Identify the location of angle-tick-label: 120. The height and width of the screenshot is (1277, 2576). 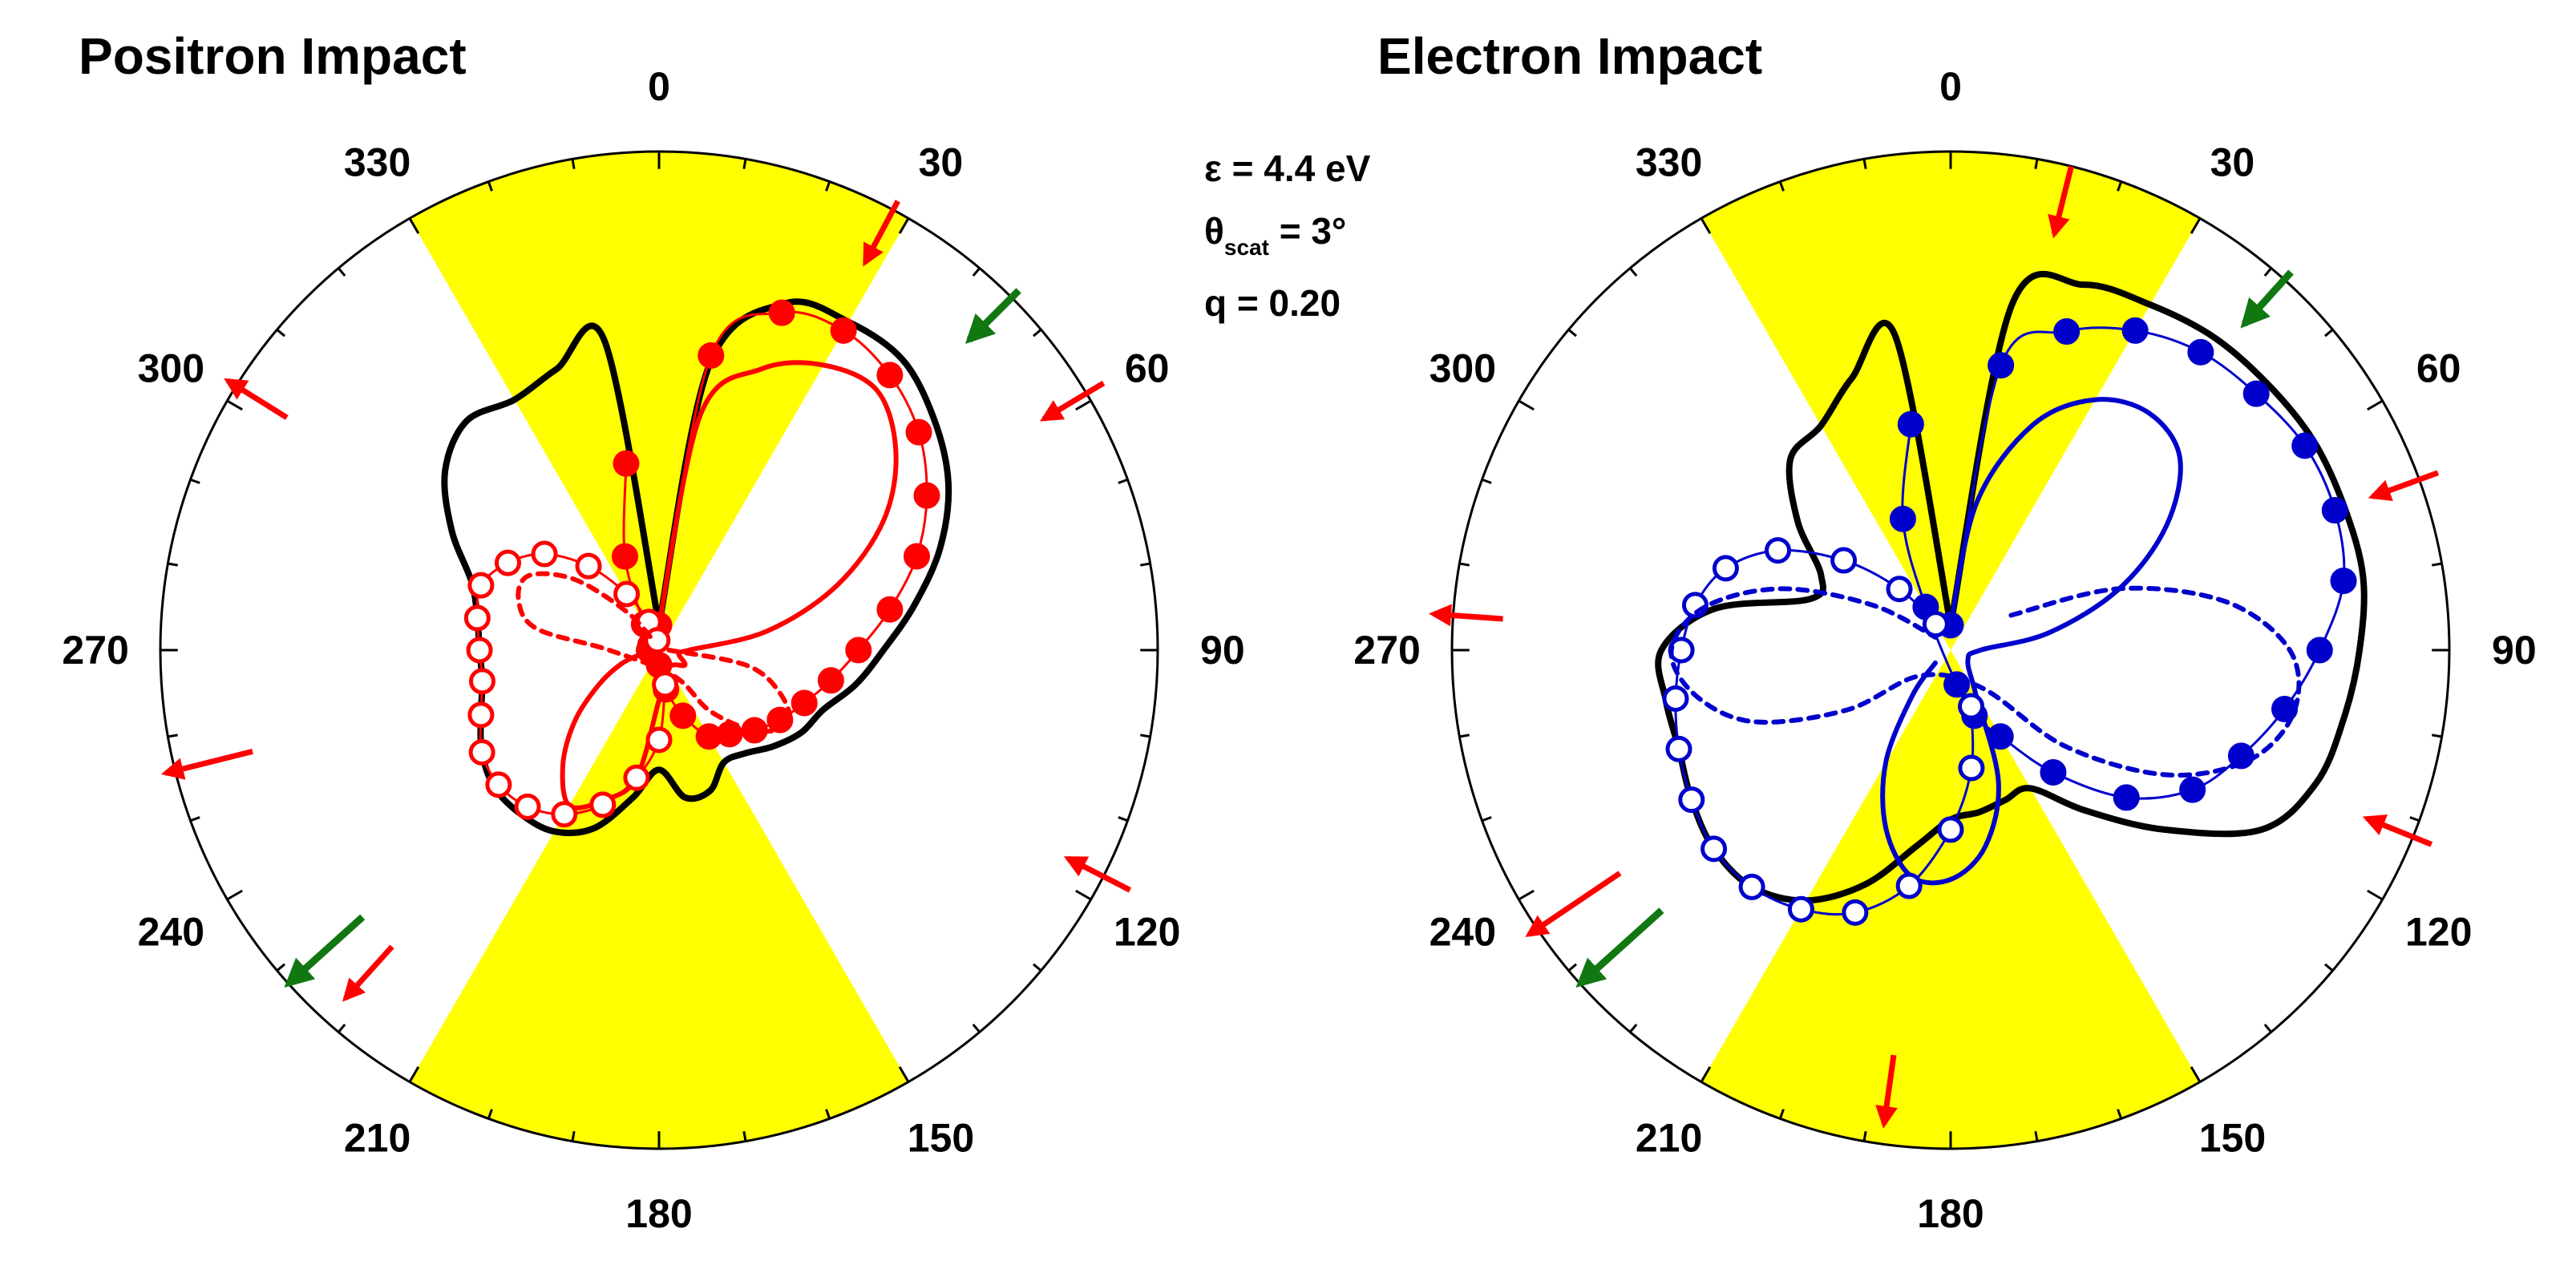
(2438, 932).